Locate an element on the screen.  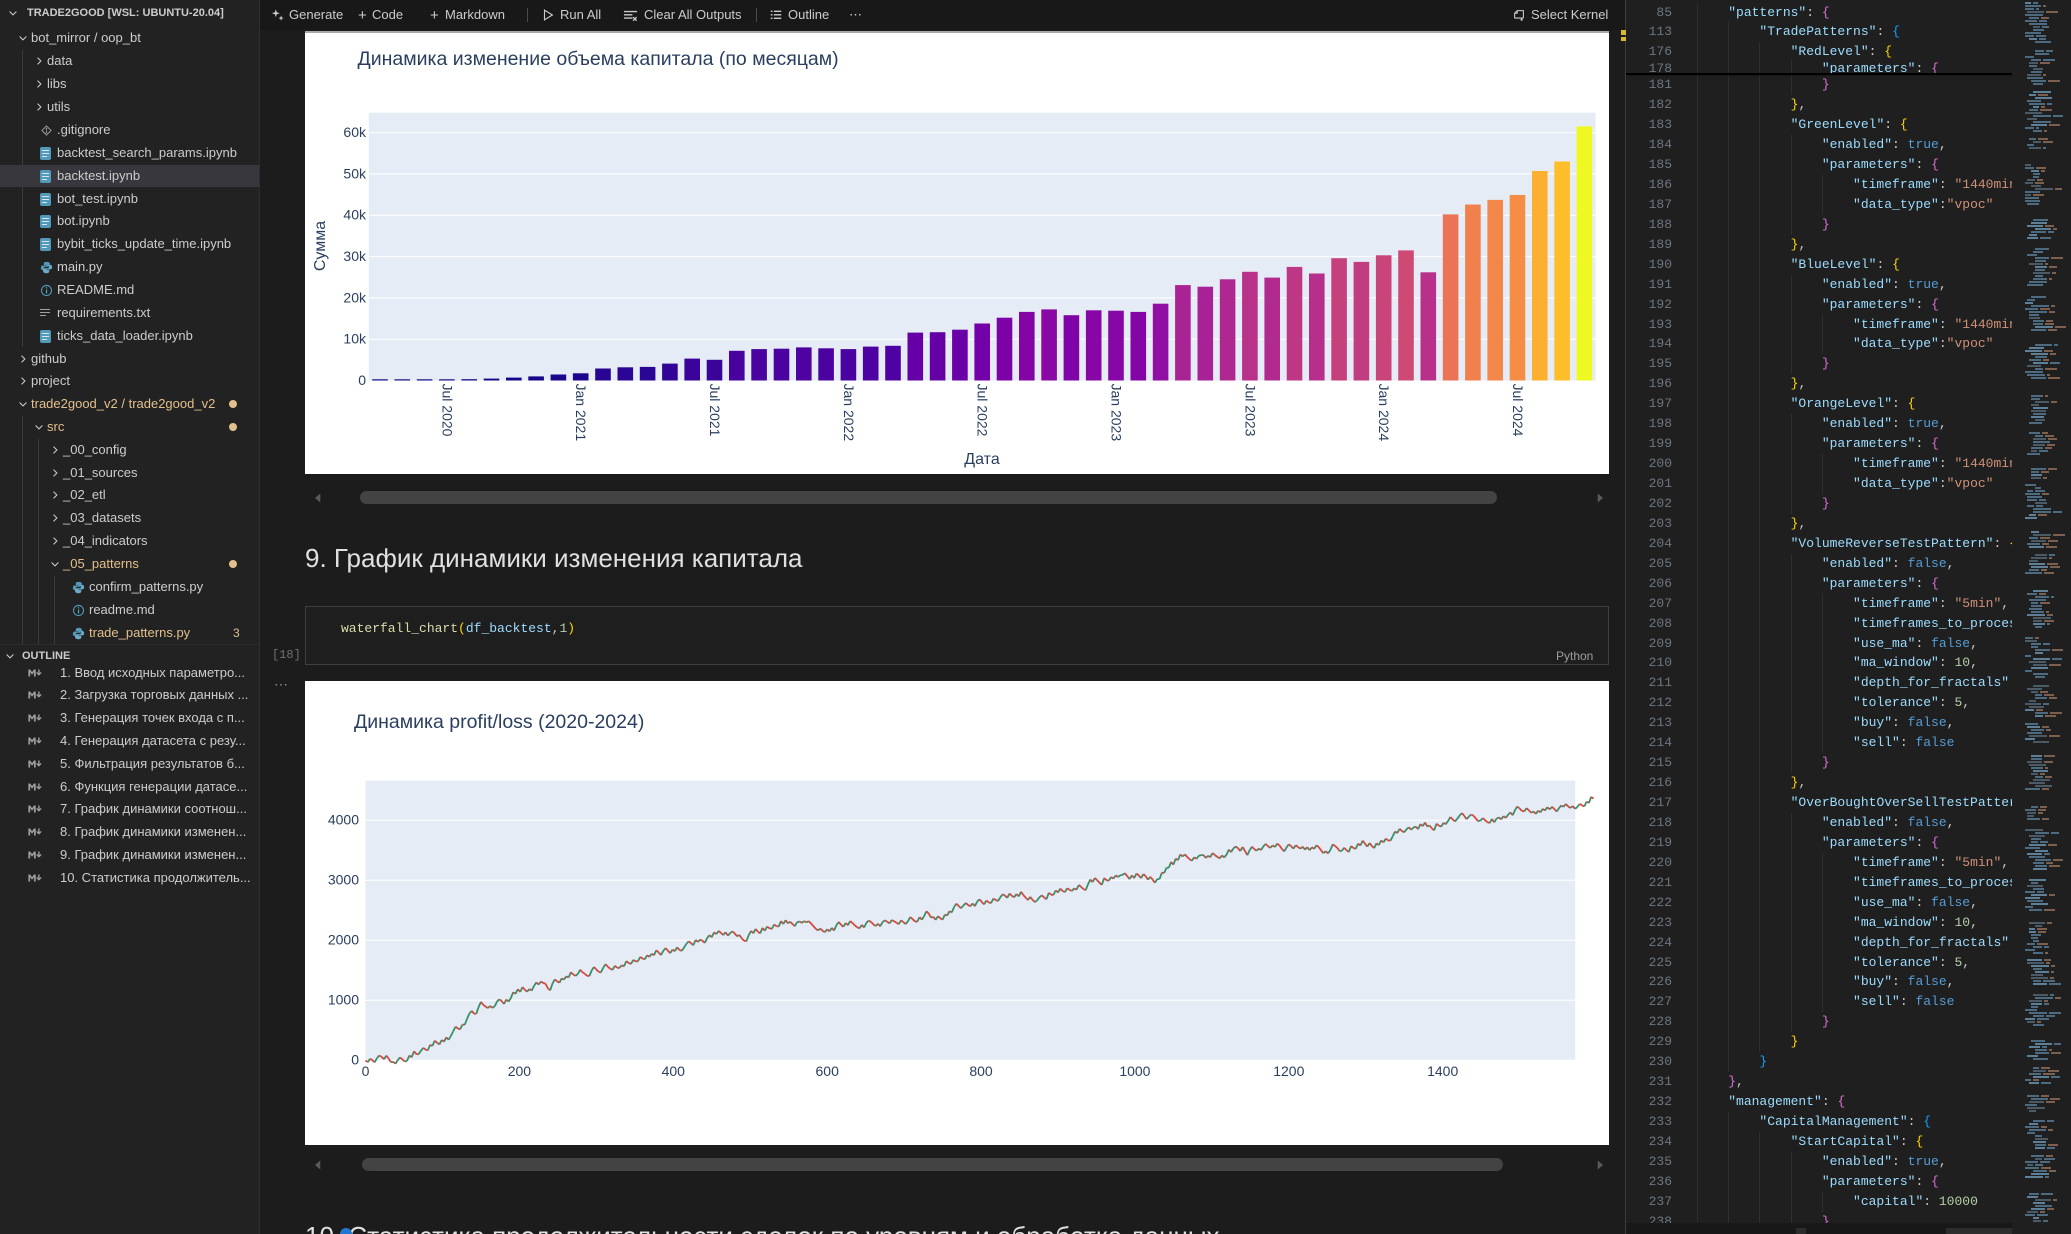
svg-text: 3000 is located at coordinates (343, 880).